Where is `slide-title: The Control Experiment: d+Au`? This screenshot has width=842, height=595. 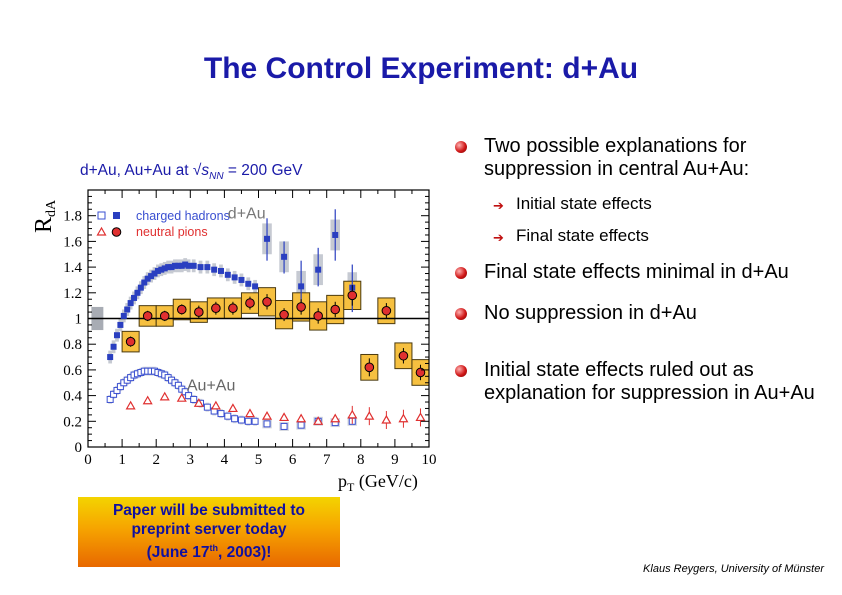 slide-title: The Control Experiment: d+Au is located at coordinates (421, 68).